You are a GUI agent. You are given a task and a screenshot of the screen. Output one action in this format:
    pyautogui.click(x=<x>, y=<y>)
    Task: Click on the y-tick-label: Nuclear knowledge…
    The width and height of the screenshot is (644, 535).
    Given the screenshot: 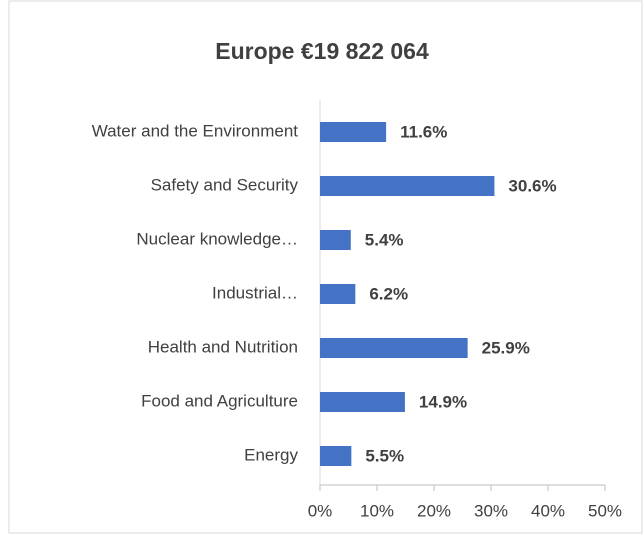 What is the action you would take?
    pyautogui.click(x=217, y=238)
    